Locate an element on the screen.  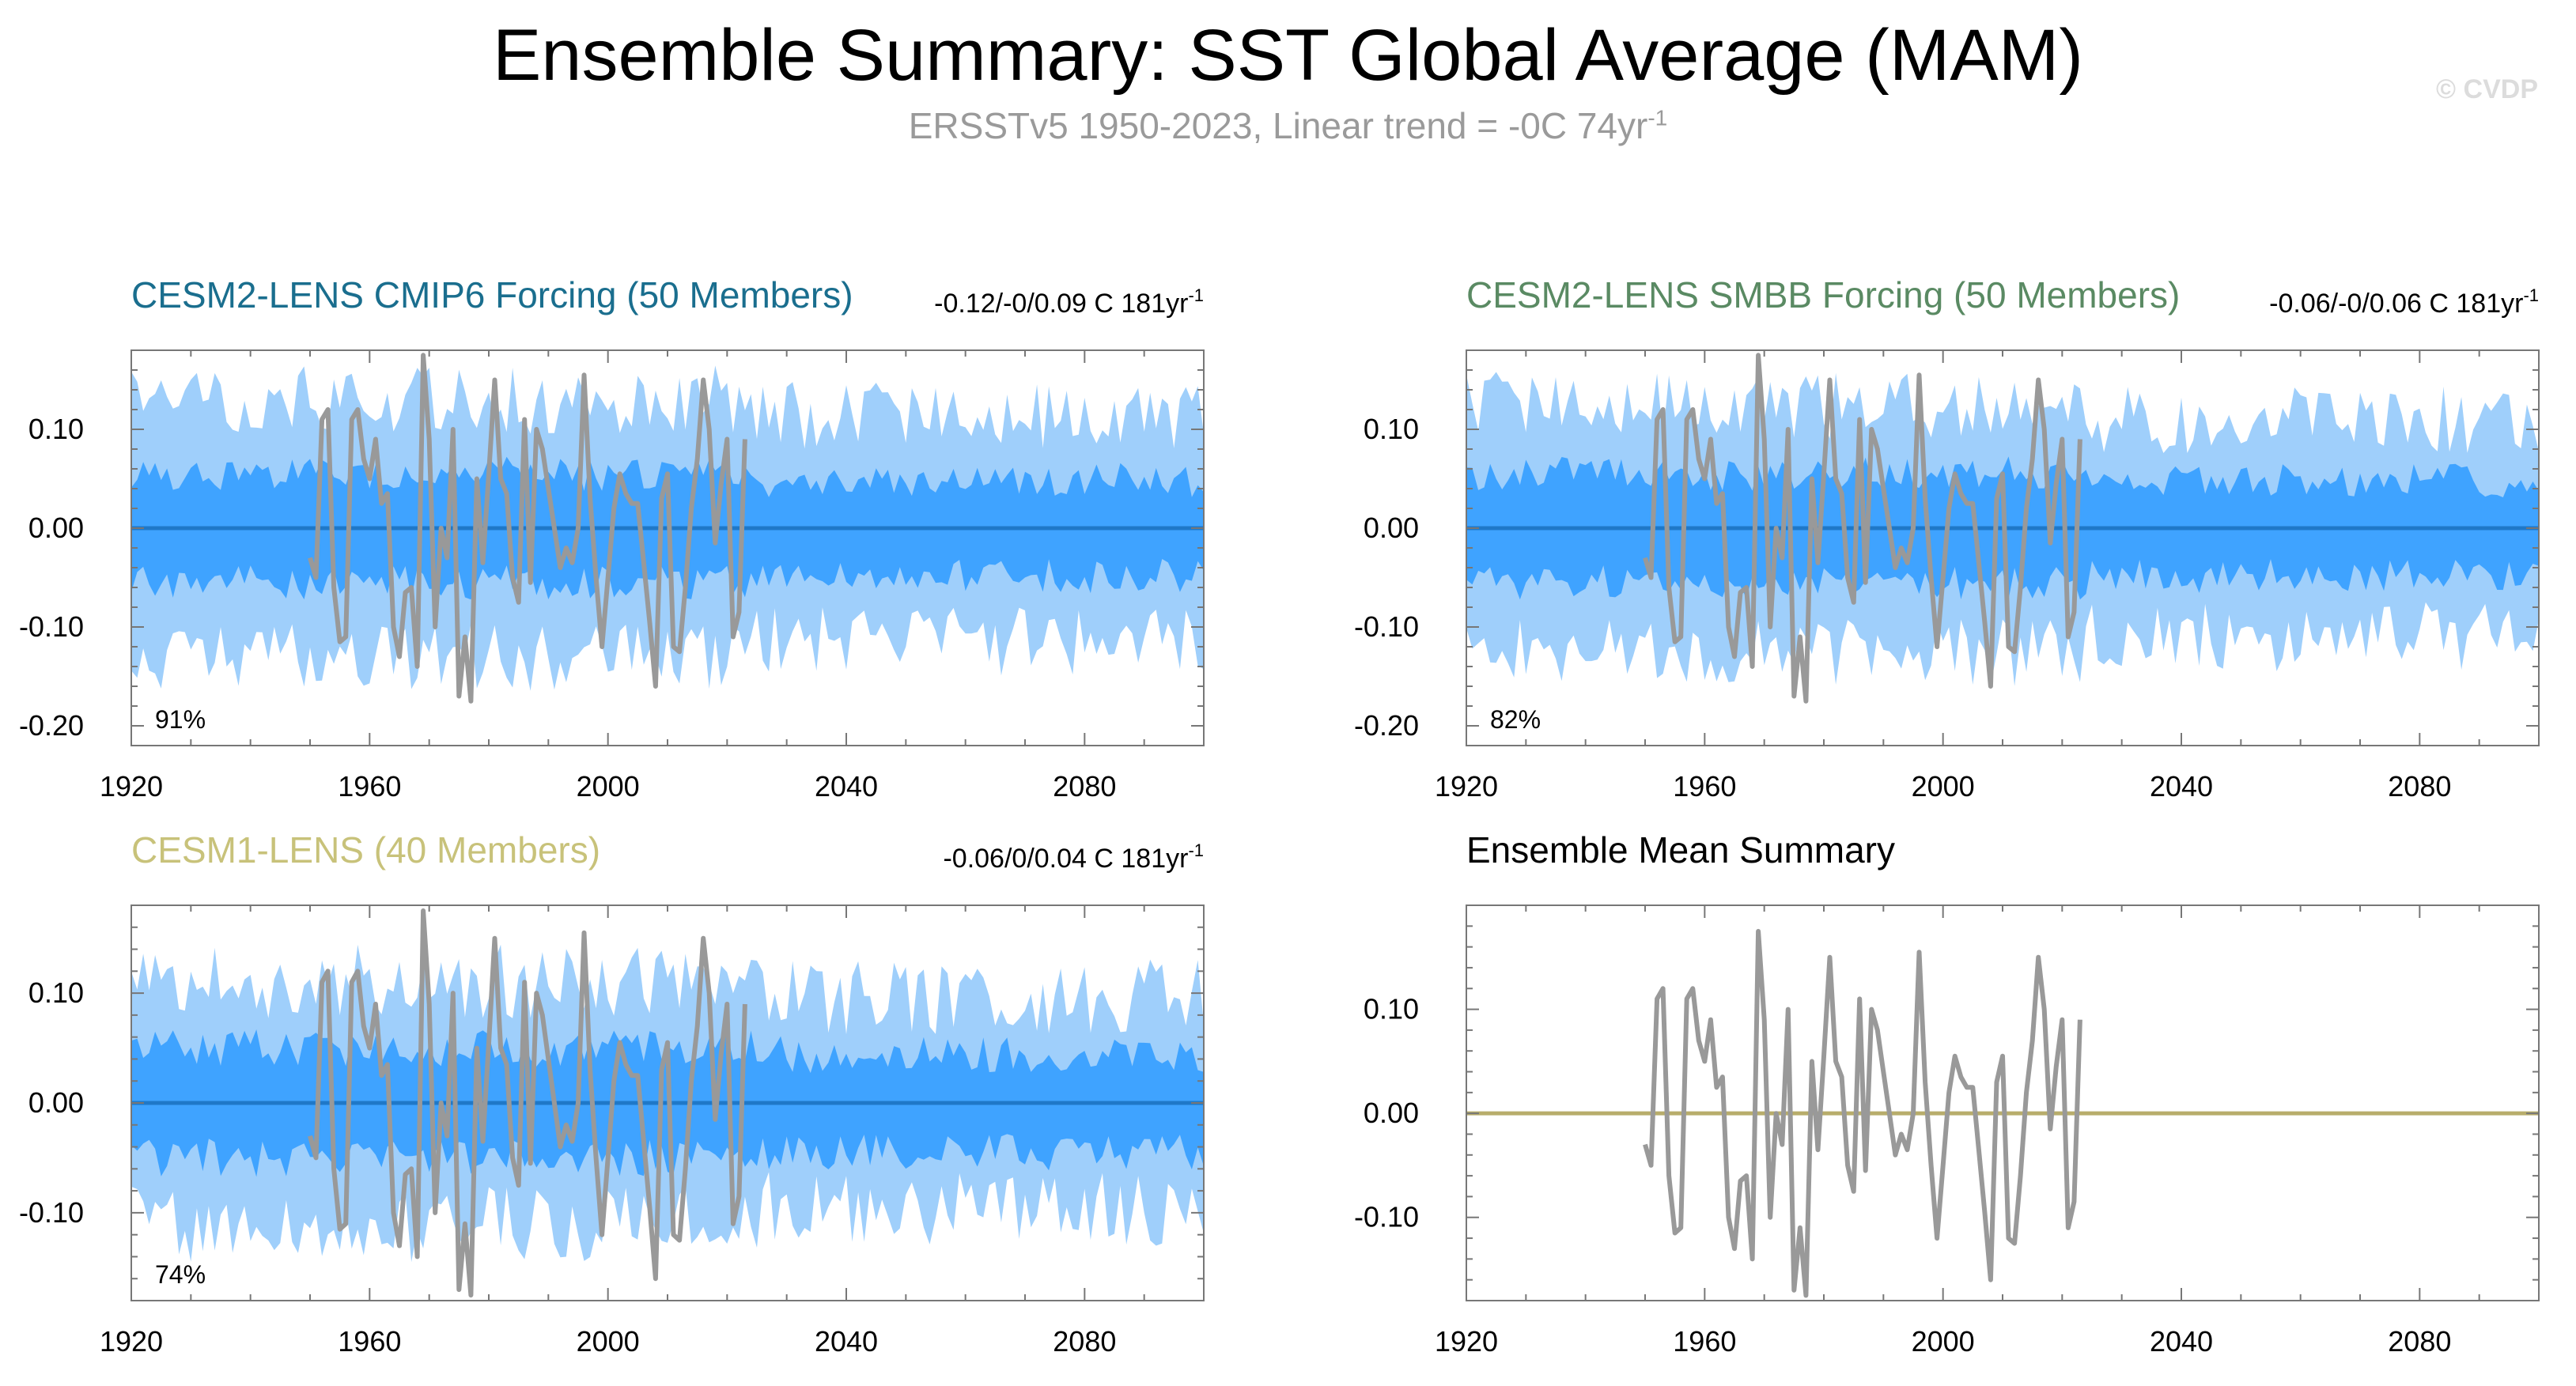
trend-label: -0.06/0/0.04 C 181yr-1 is located at coordinates (1073, 857).